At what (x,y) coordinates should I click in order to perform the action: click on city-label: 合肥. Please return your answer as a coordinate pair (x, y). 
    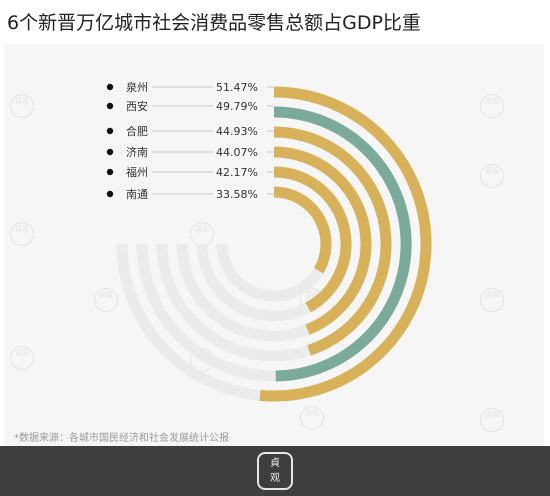
    Looking at the image, I should click on (137, 131).